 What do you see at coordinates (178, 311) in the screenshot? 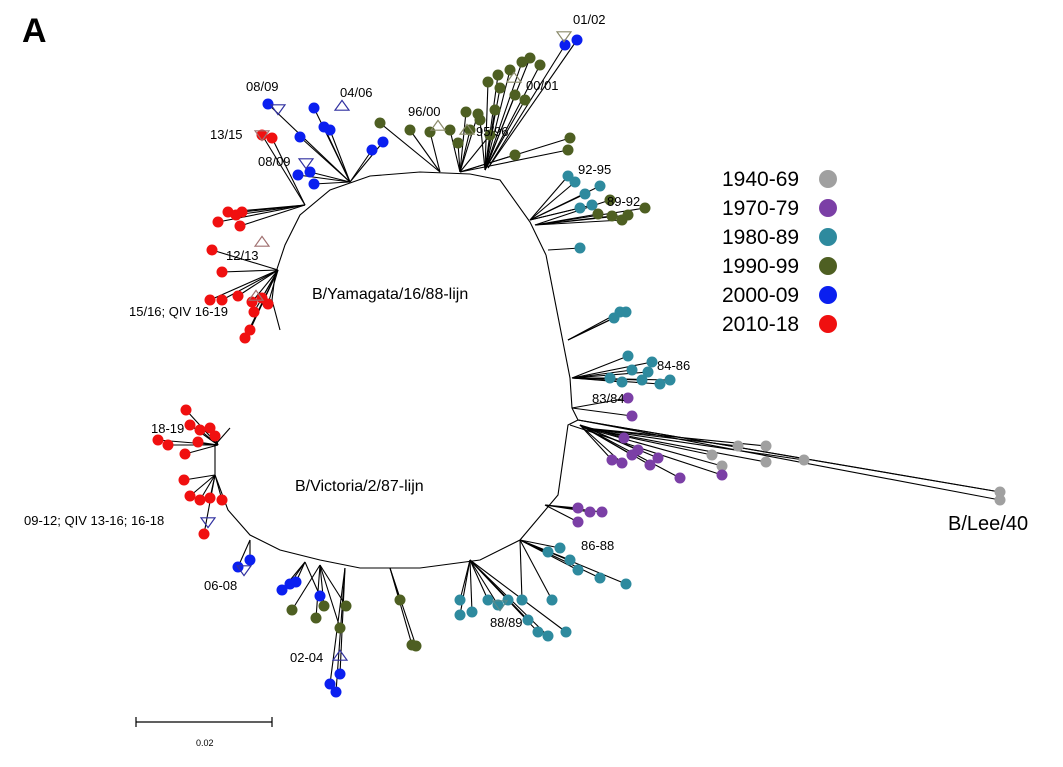
I see `vaccine-label: 15/16; QIV 16-19` at bounding box center [178, 311].